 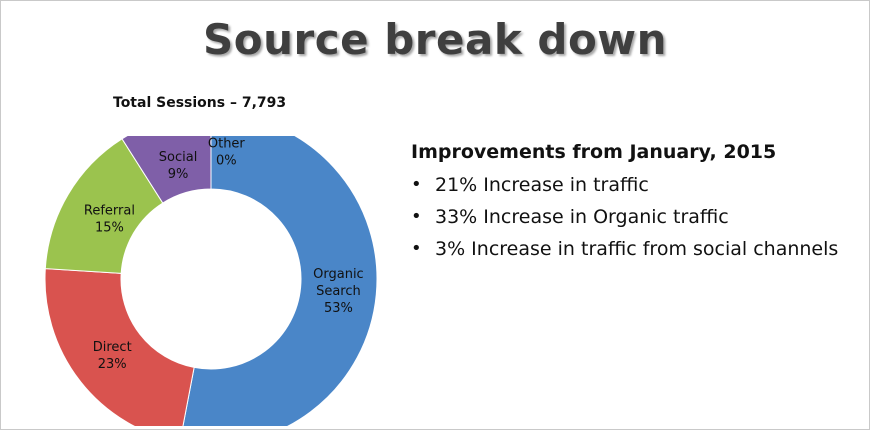 I want to click on slice-label: Organic Search 53%, so click(x=338, y=291).